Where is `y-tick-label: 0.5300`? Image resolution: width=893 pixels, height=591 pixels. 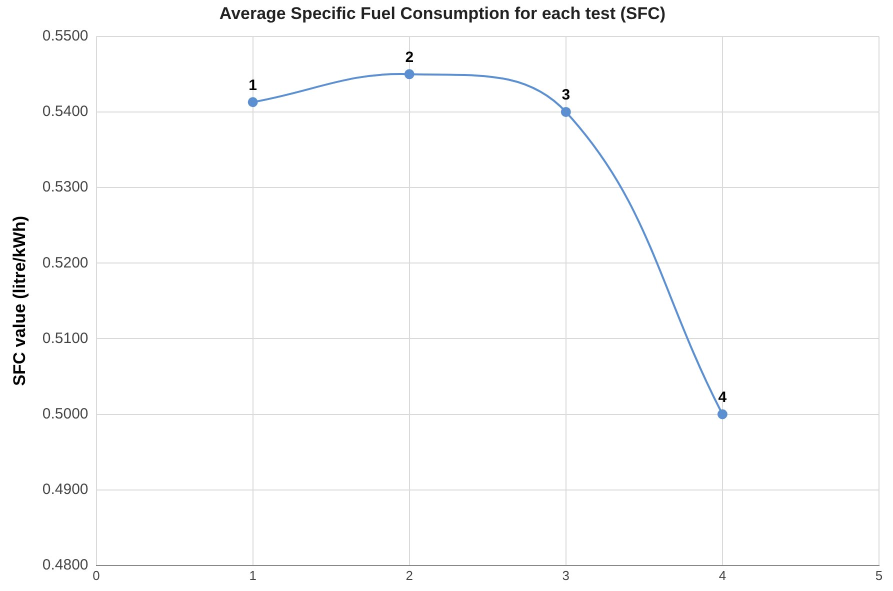
y-tick-label: 0.5300 is located at coordinates (65, 187).